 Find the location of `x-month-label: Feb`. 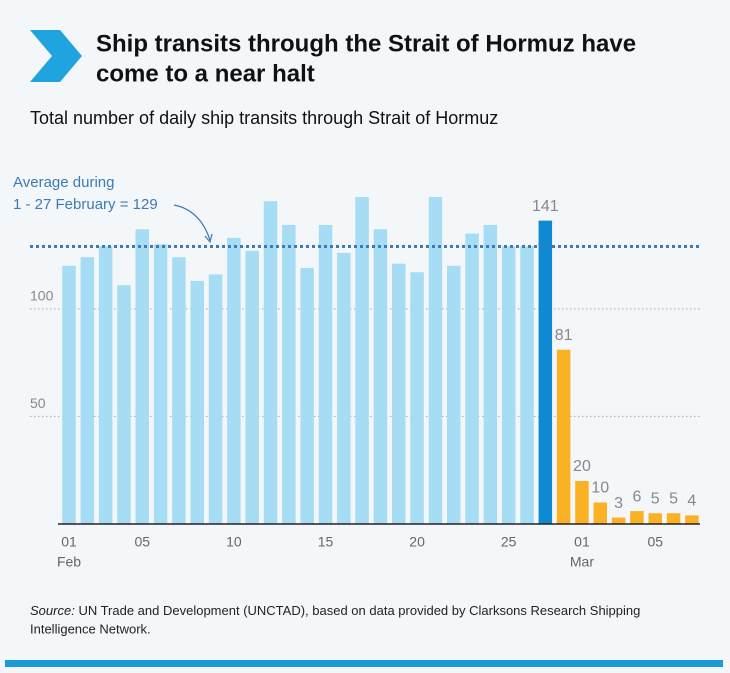

x-month-label: Feb is located at coordinates (69, 562).